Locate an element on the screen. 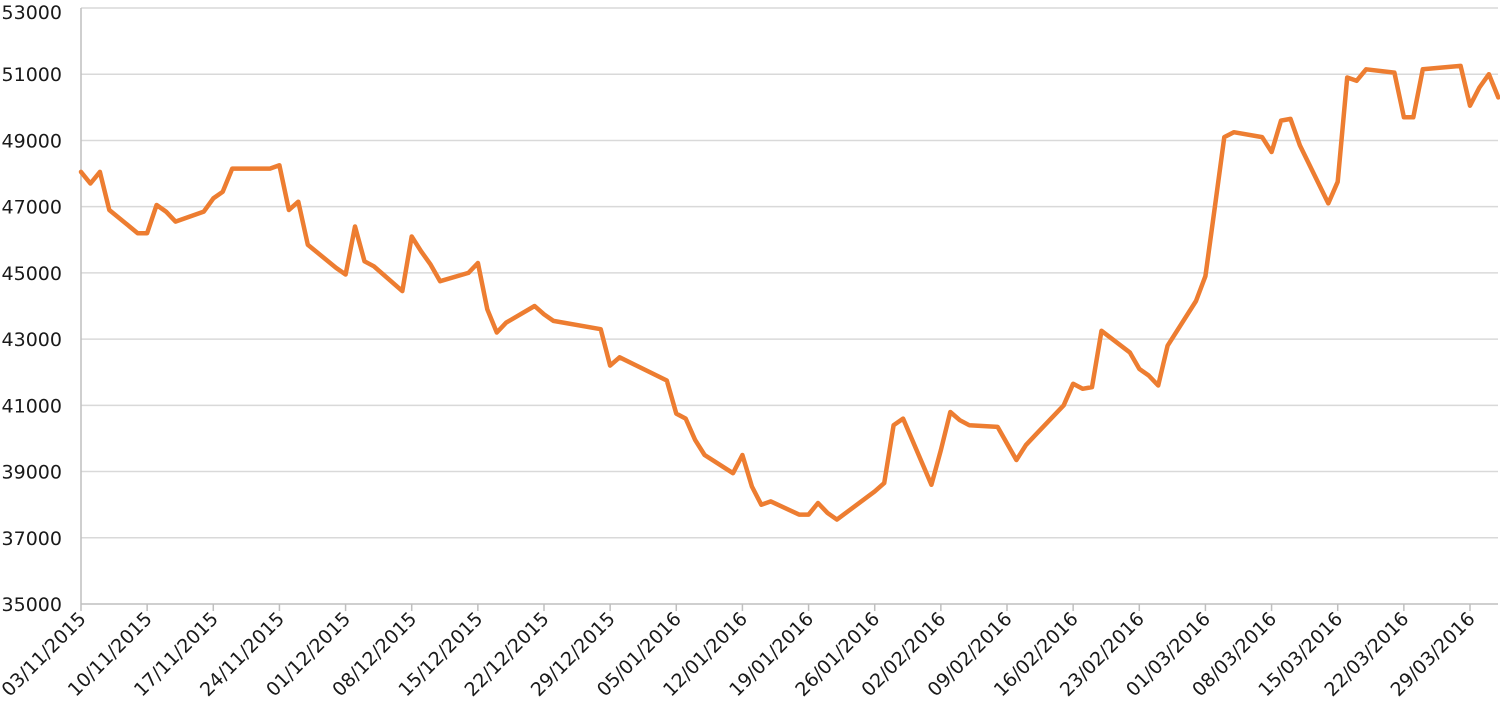  y-tick-label: 53000 is located at coordinates (32, 13).